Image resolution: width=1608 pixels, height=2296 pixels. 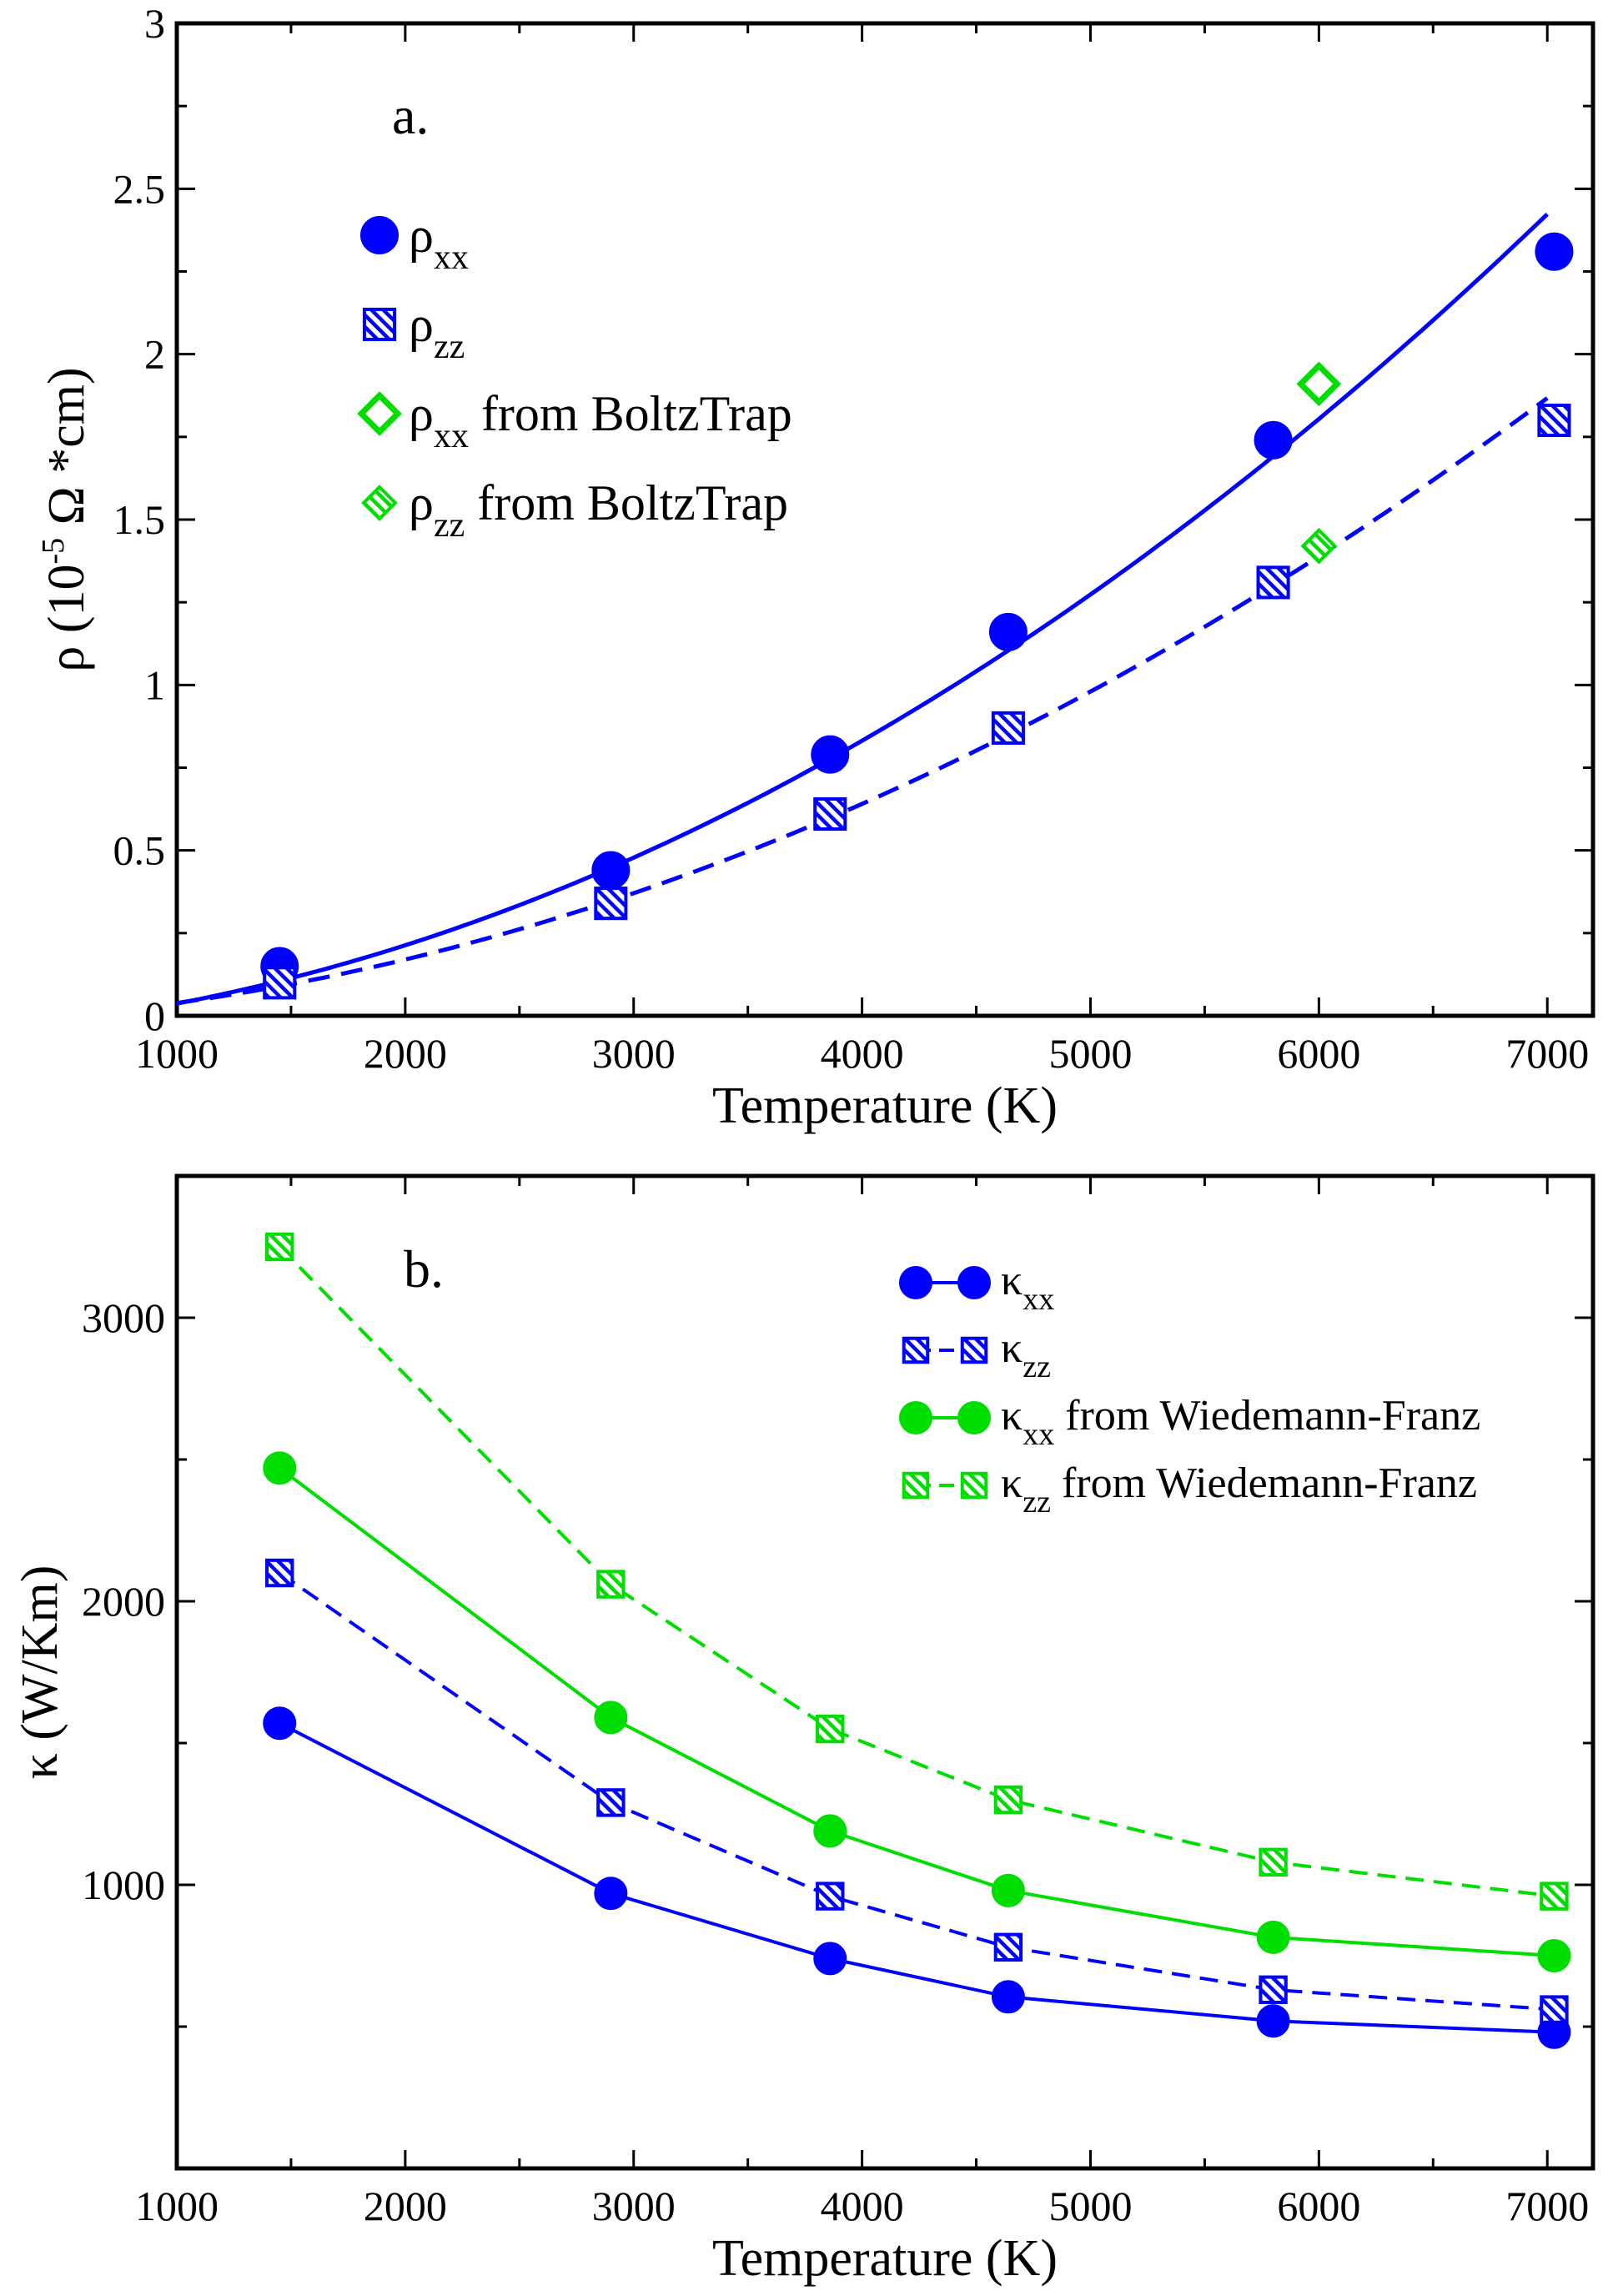 I want to click on y-axis-label: κ (W/Km), so click(x=40, y=1672).